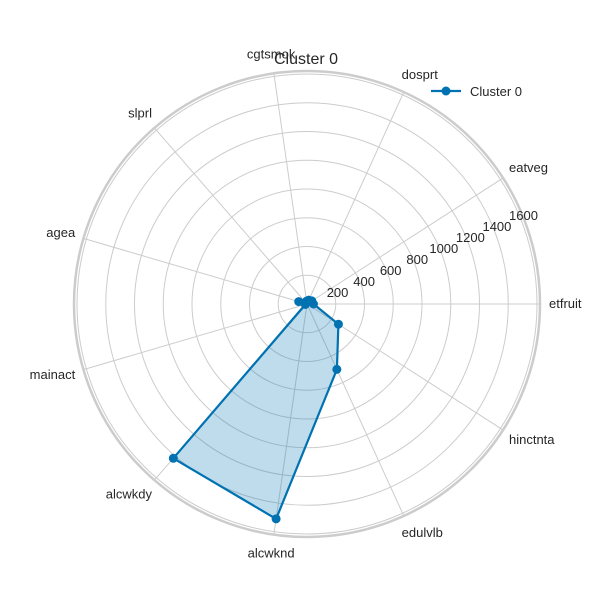 This screenshot has width=600, height=600. Describe the element at coordinates (417, 259) in the screenshot. I see `tick-label: 800` at that location.